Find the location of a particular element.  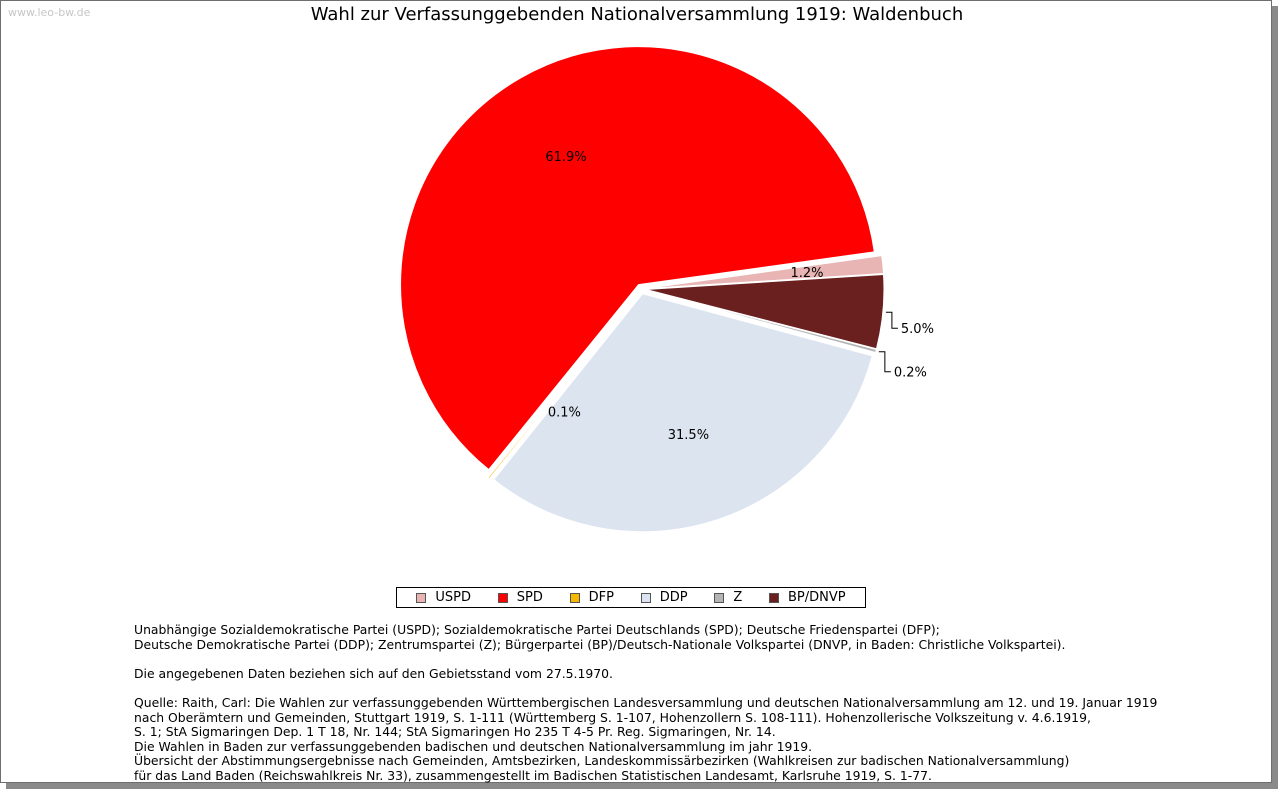

legend-item-uspd: USPD is located at coordinates (443, 597).